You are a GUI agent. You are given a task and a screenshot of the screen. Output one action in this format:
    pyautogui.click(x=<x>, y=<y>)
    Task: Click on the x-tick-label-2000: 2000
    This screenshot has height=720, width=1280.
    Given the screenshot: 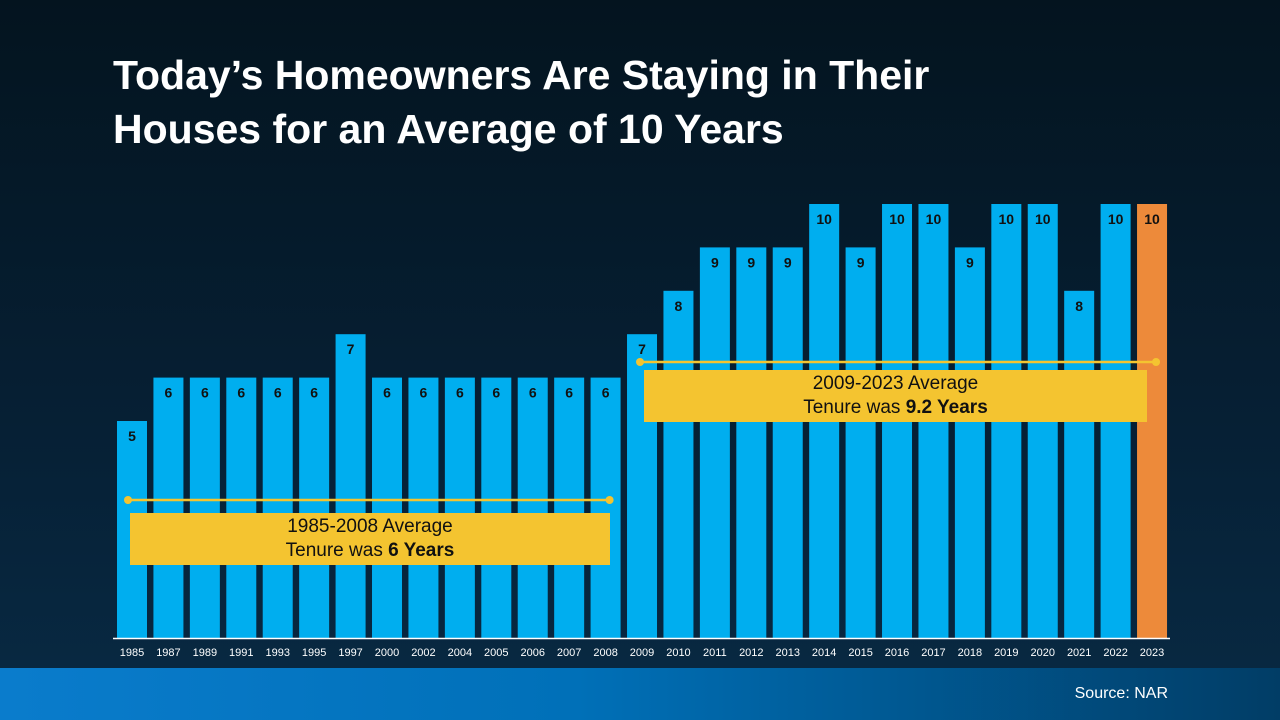 What is the action you would take?
    pyautogui.click(x=387, y=653)
    